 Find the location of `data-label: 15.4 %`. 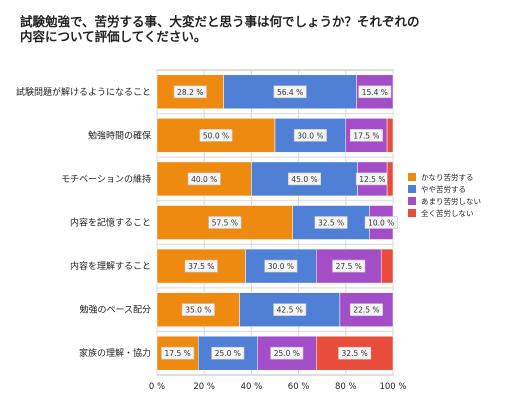

data-label: 15.4 % is located at coordinates (375, 92).